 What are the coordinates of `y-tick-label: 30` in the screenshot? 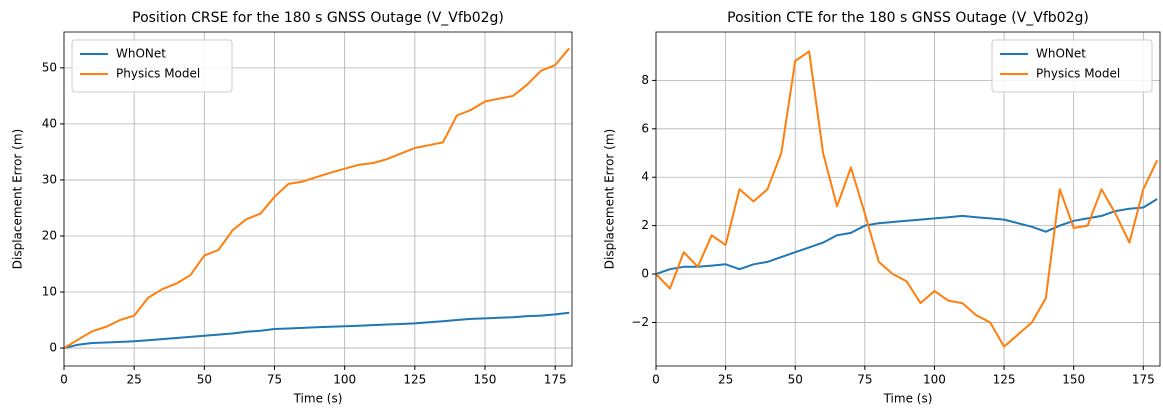 It's located at (49, 179).